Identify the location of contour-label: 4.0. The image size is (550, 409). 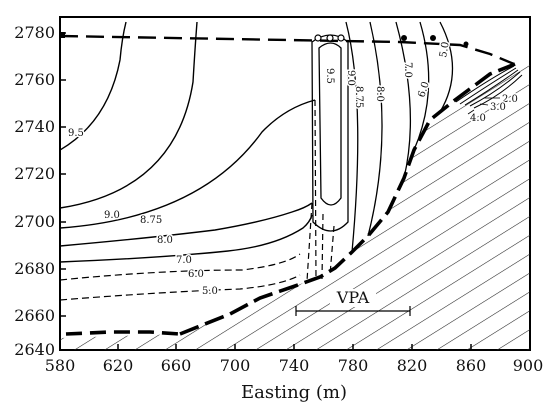
(478, 118).